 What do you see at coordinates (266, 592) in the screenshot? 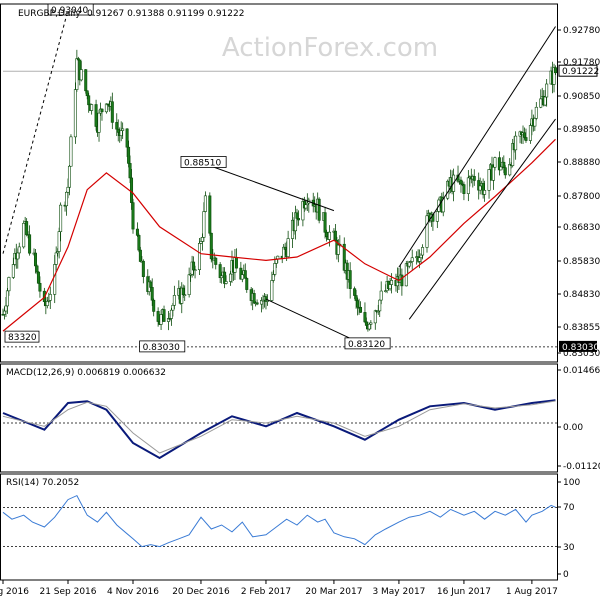
I see `x-tick-label: 2 Feb 2017` at bounding box center [266, 592].